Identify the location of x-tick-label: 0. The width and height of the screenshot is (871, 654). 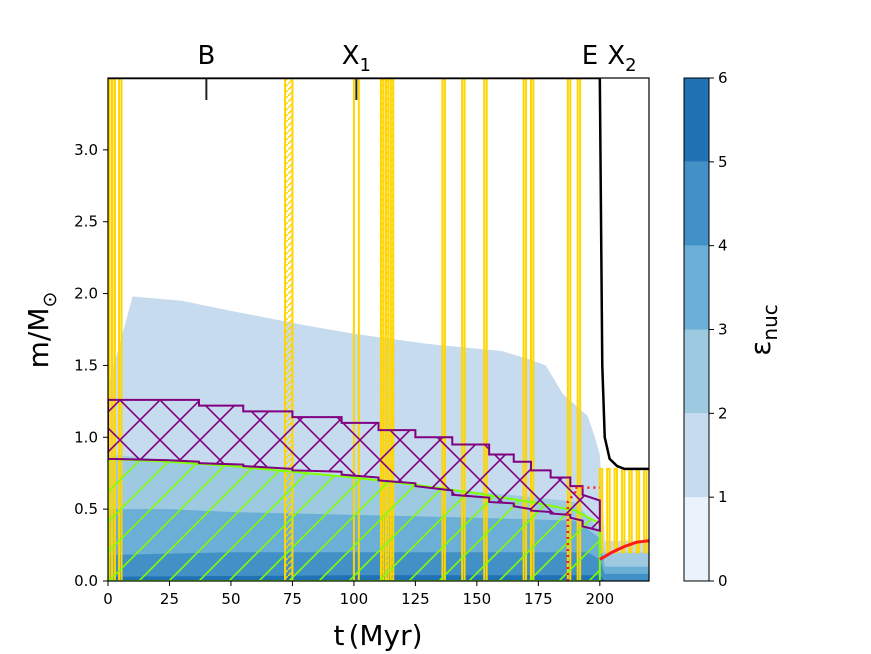
(108, 599).